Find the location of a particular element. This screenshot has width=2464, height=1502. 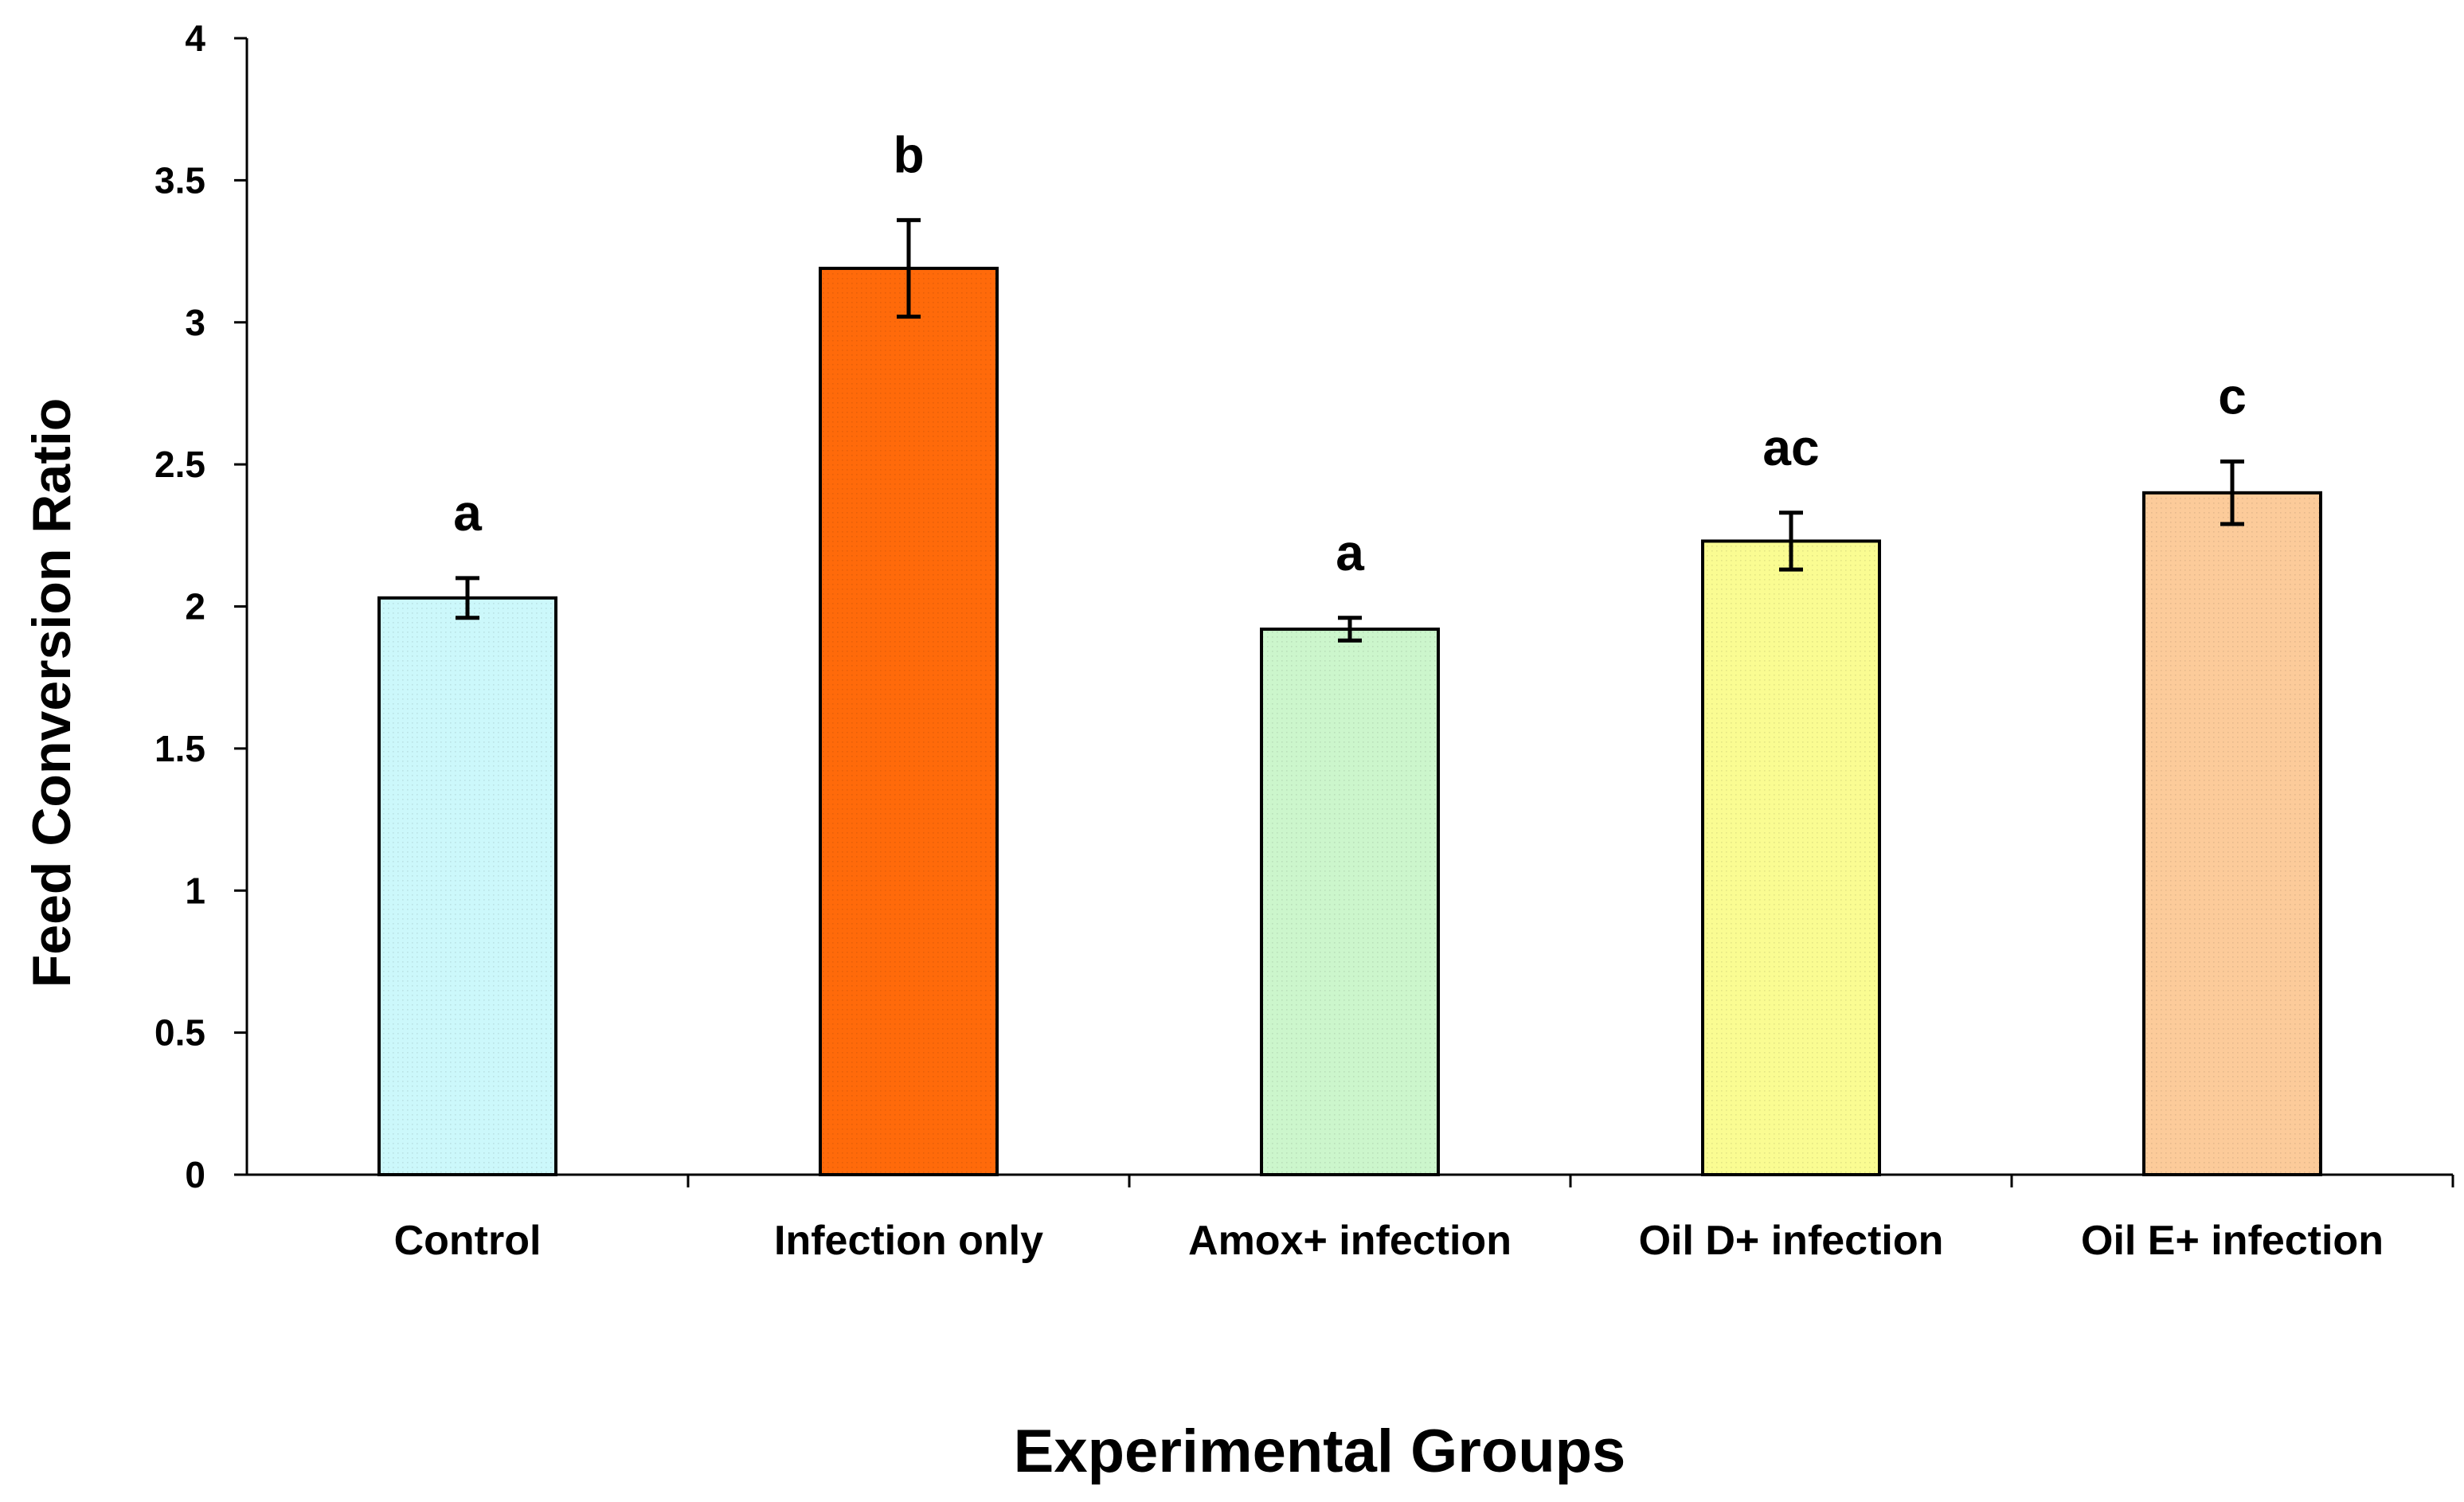

significance-letter: b is located at coordinates (908, 154).